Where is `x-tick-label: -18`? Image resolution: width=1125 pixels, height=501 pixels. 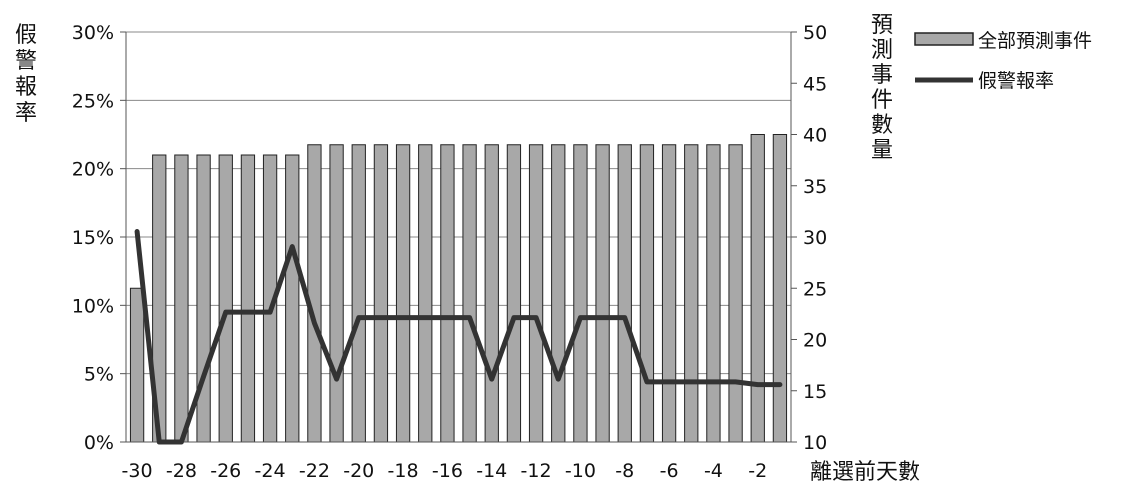
x-tick-label: -18 is located at coordinates (403, 471).